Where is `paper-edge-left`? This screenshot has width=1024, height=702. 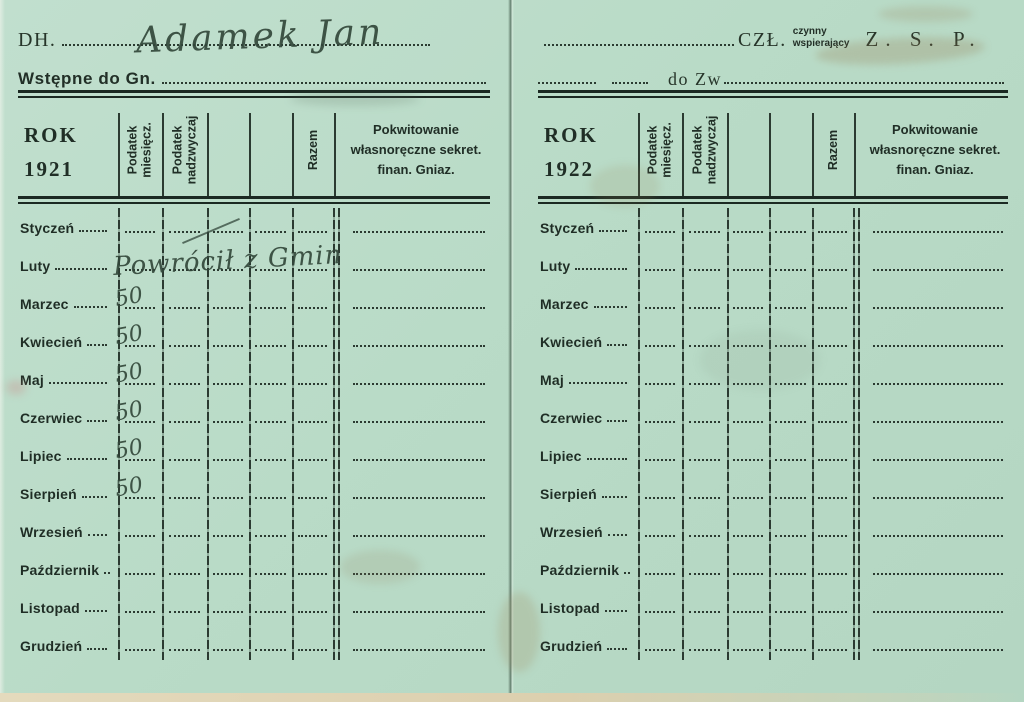
paper-edge-left is located at coordinates (2, 351).